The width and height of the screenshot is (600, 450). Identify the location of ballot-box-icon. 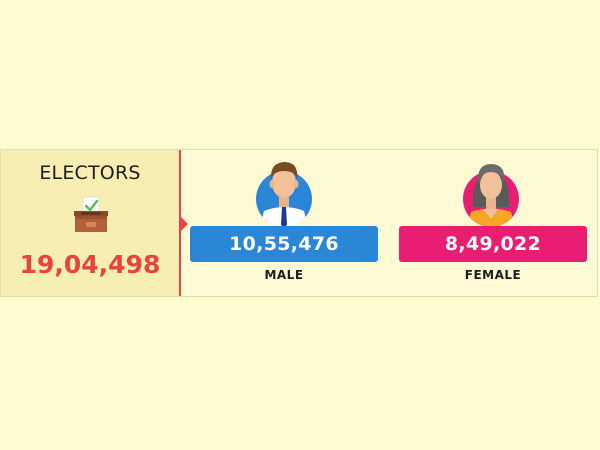
(91, 214).